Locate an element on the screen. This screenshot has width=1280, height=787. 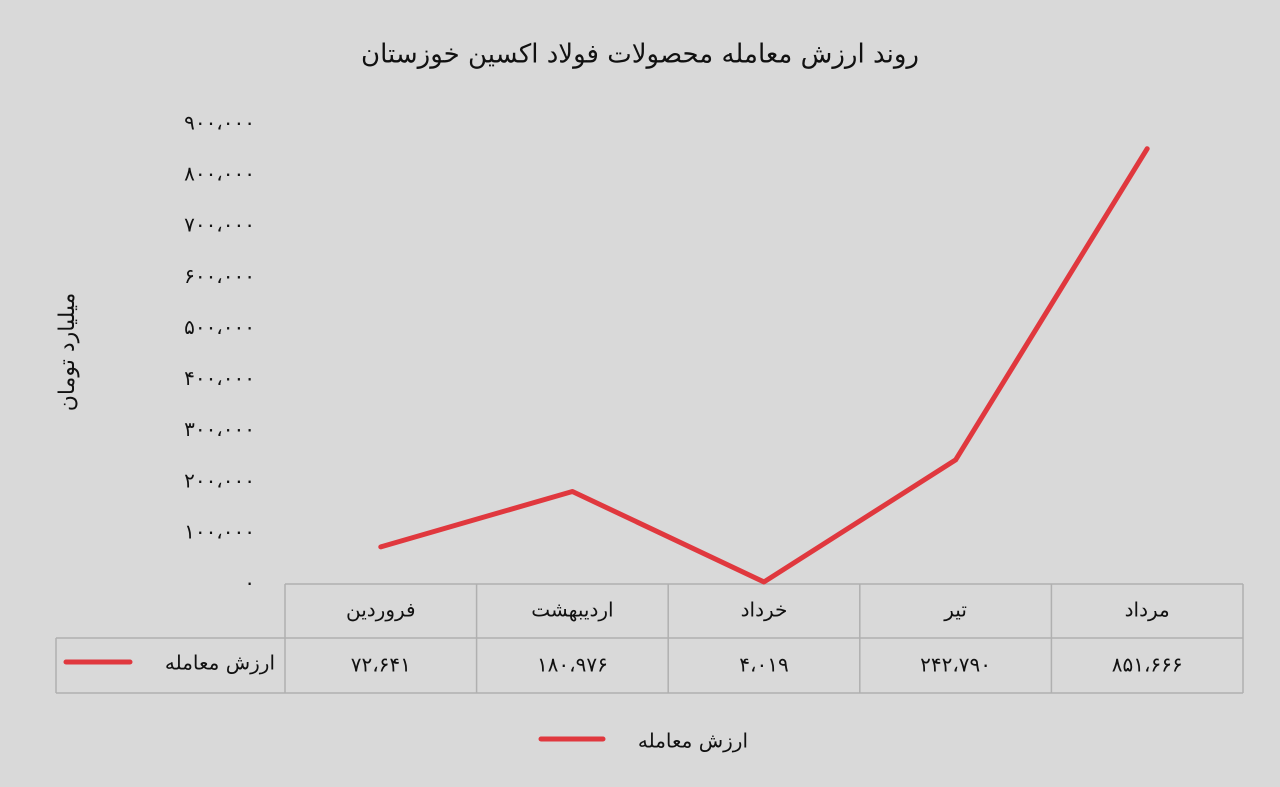
y-tick-label: ۳۰۰،۰۰۰ is located at coordinates (219, 429).